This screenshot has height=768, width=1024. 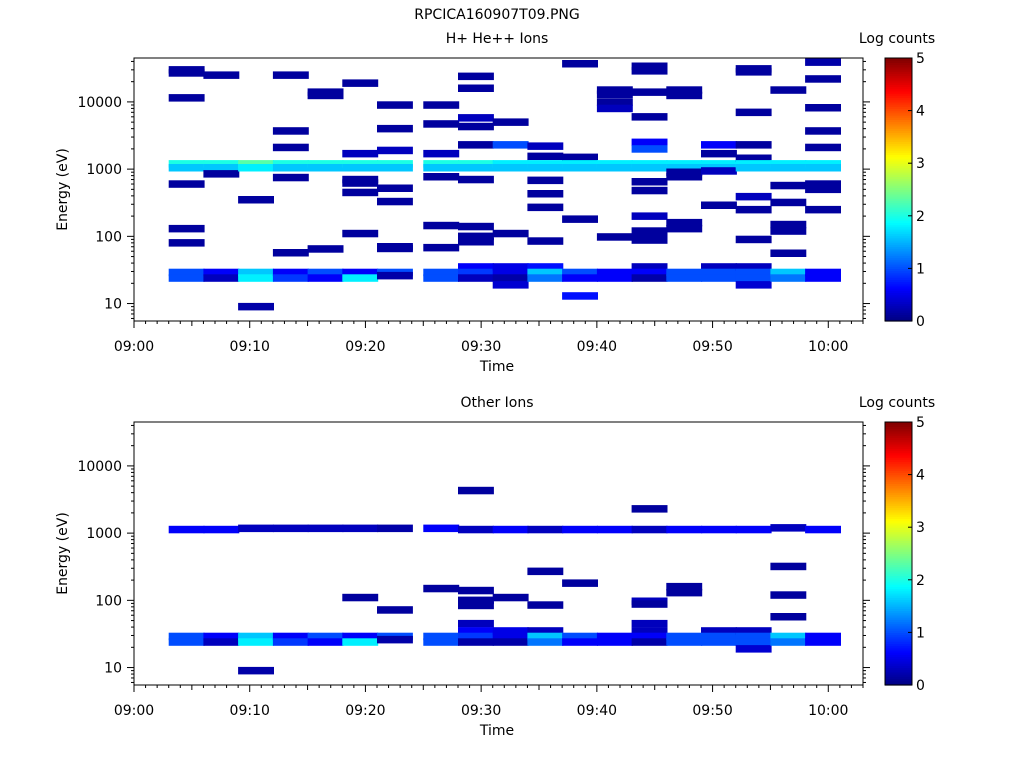 What do you see at coordinates (489, 712) in the screenshot?
I see `x-axis: 09:00 09:10 09:20 09:30 09:40 09:50 10:00 Time` at bounding box center [489, 712].